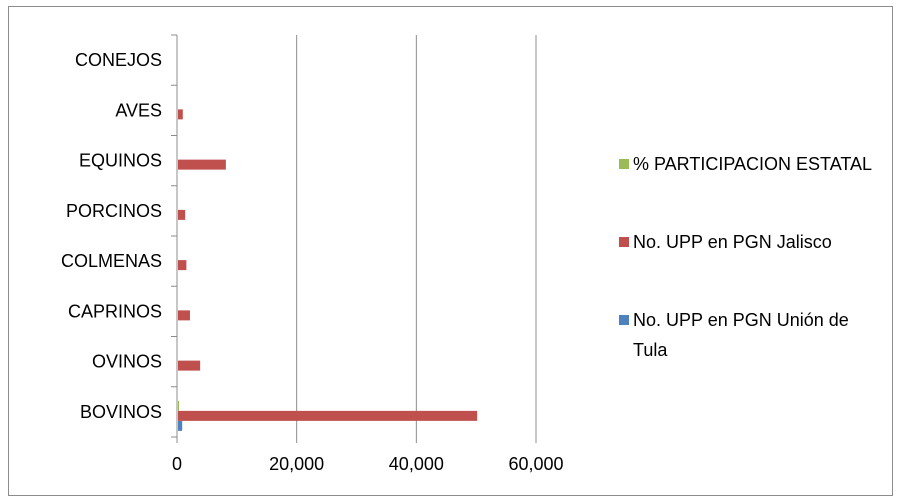  Describe the element at coordinates (138, 110) in the screenshot. I see `category-label: AVES` at that location.